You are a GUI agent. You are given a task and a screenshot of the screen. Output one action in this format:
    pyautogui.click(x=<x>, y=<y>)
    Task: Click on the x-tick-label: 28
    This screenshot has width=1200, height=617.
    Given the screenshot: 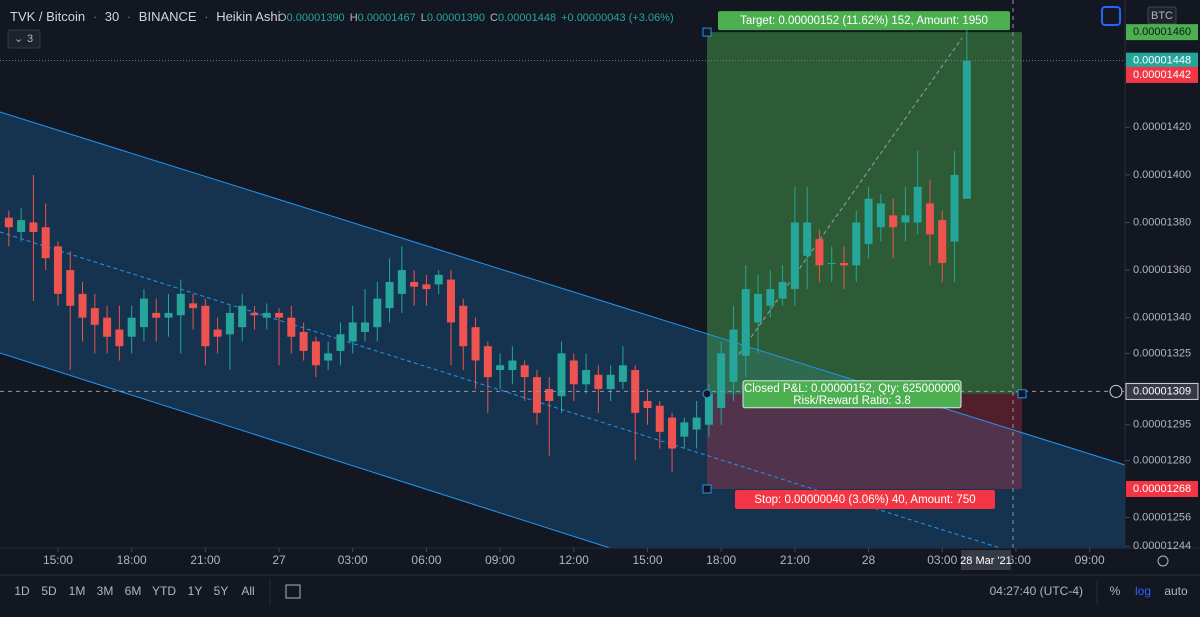 What is the action you would take?
    pyautogui.click(x=869, y=560)
    